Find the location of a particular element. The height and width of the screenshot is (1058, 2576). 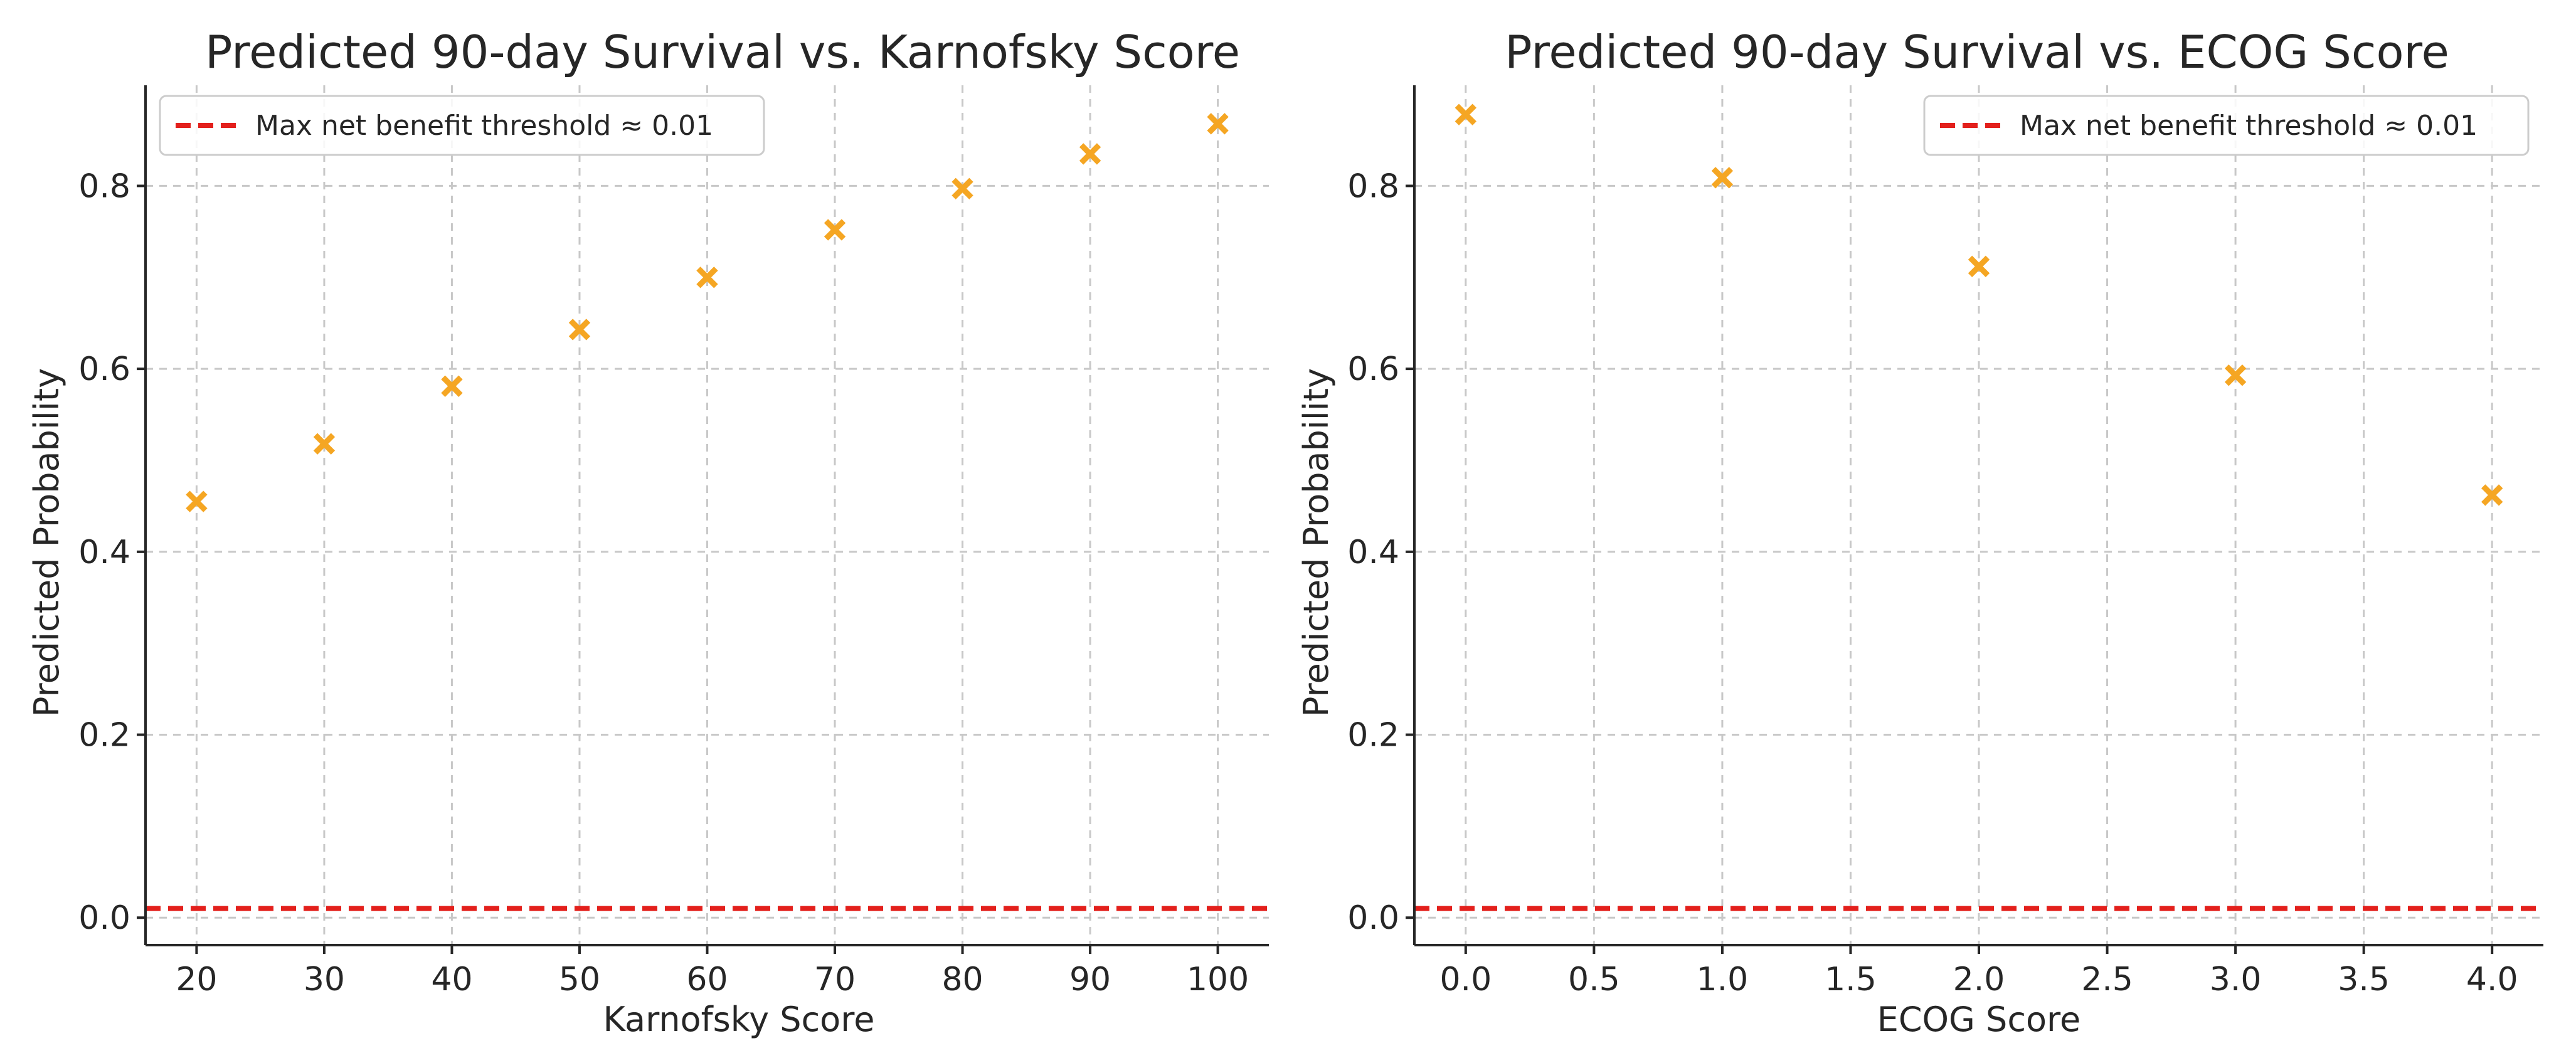

x-tick-label: 4.0 is located at coordinates (2492, 979).